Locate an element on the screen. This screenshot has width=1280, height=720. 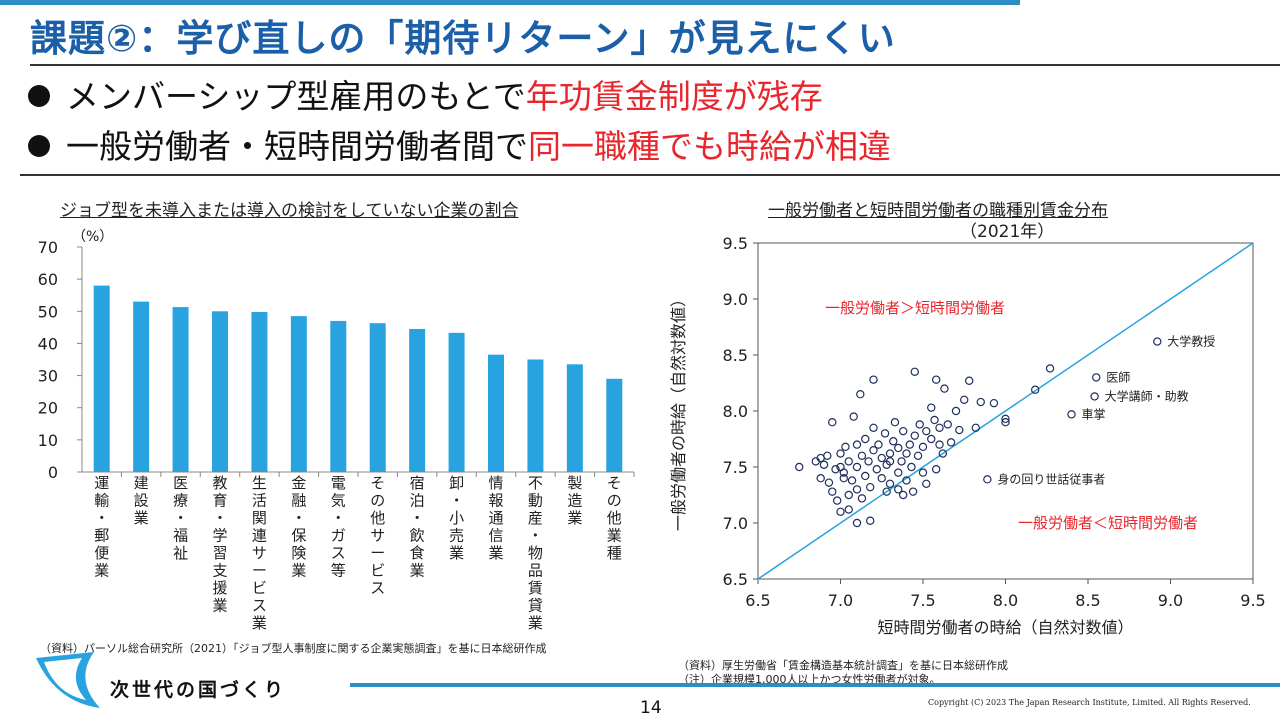
bar-category-char: 祉 is located at coordinates (180, 553).